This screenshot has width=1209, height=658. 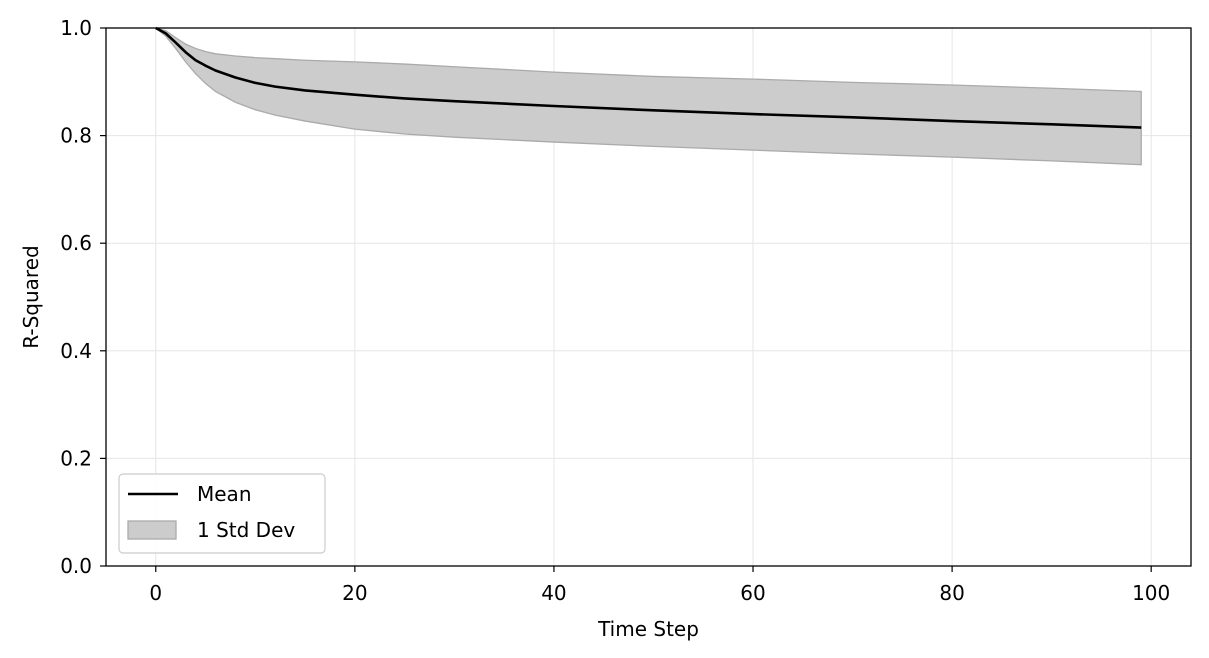 What do you see at coordinates (752, 593) in the screenshot?
I see `x-tick-label: 60` at bounding box center [752, 593].